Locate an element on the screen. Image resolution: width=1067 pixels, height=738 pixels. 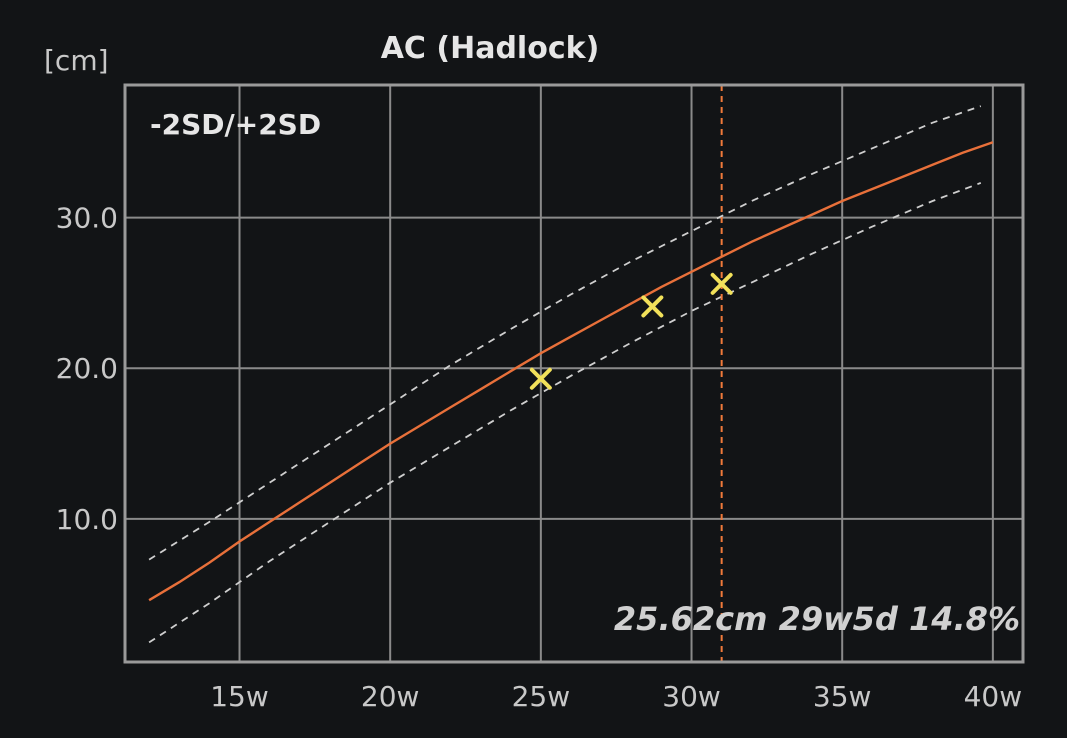
y-tick-label: 30.0 is located at coordinates (87, 218).